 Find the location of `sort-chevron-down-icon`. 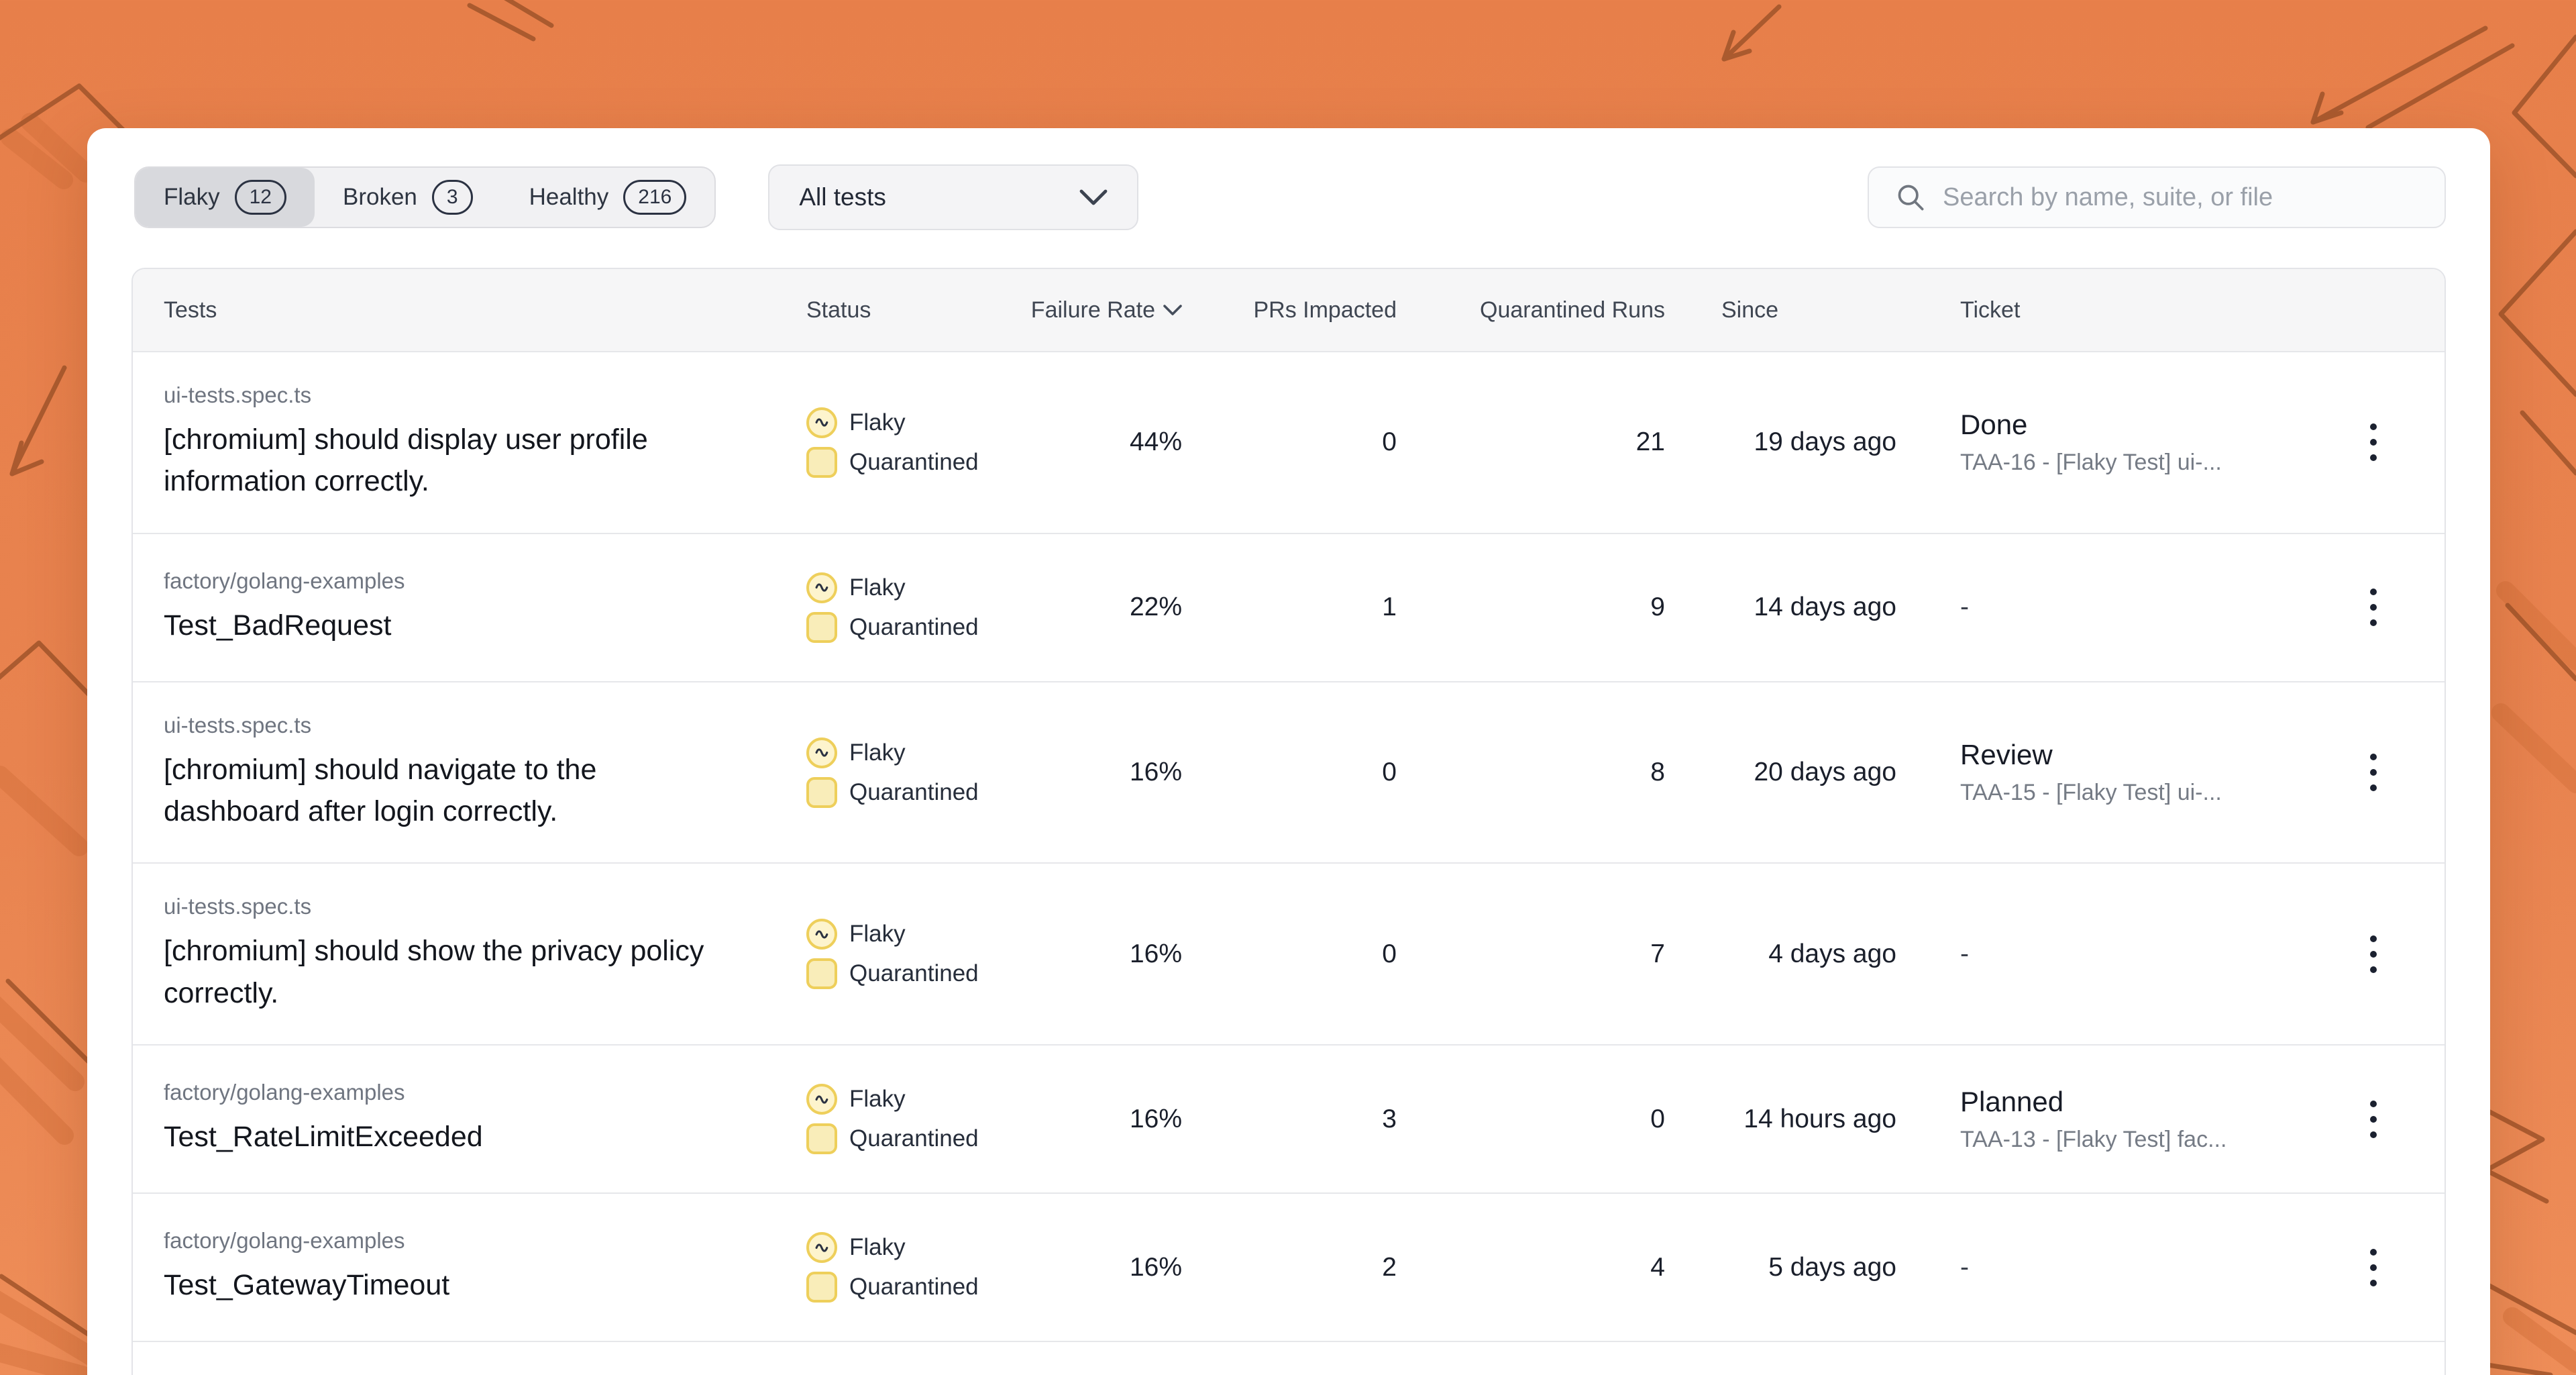

sort-chevron-down-icon is located at coordinates (1172, 310).